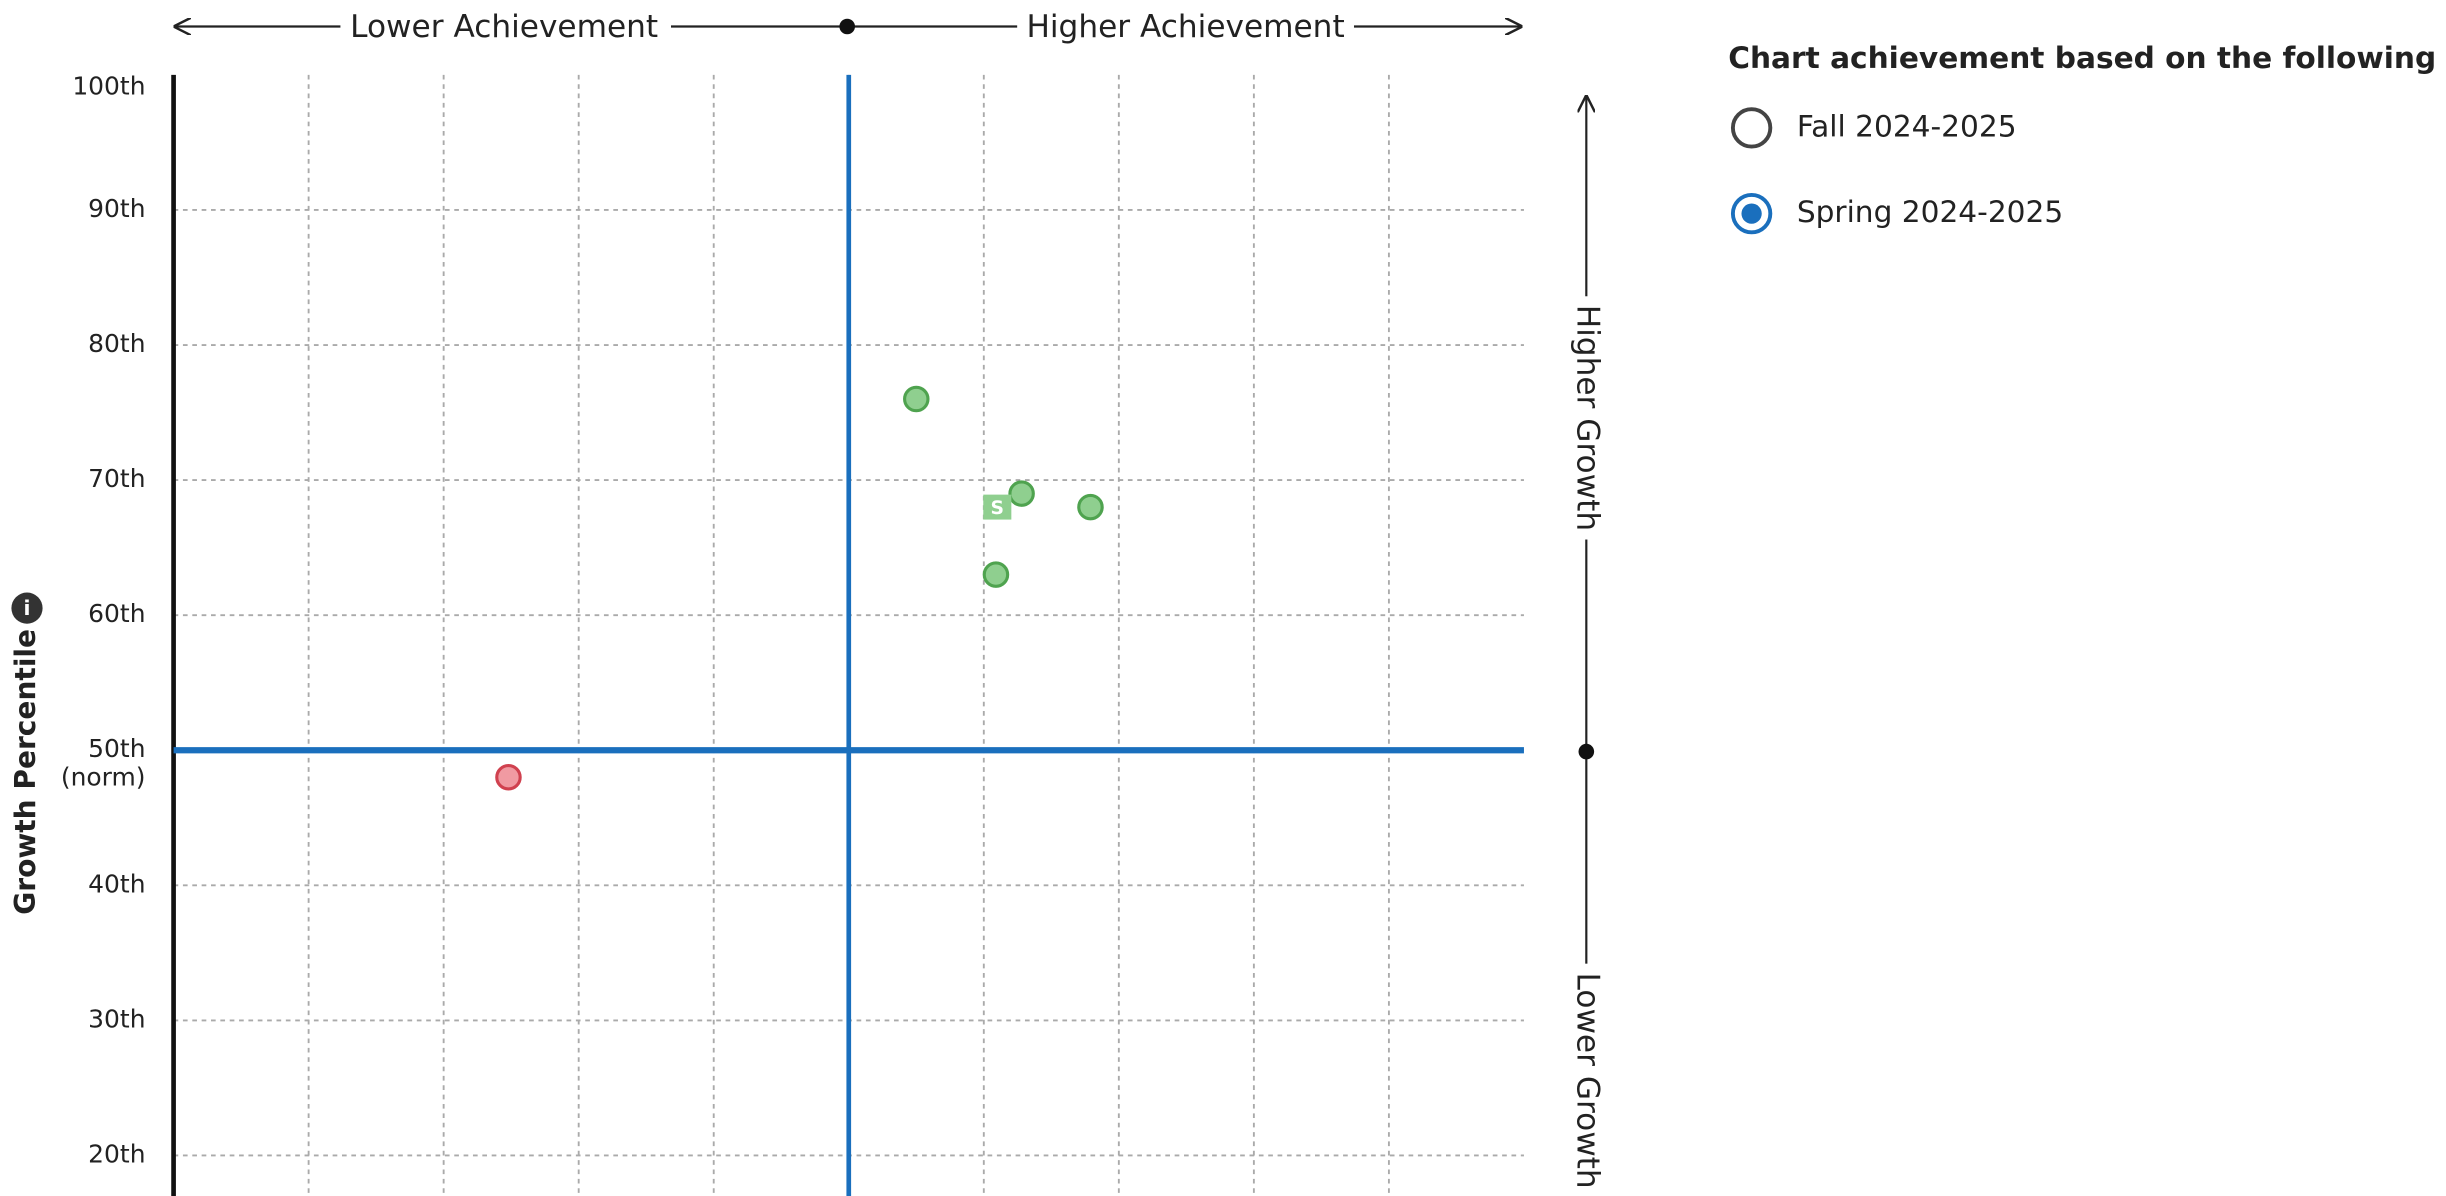 The width and height of the screenshot is (2446, 1196). Describe the element at coordinates (116, 343) in the screenshot. I see `y-tick-label: 80th` at that location.